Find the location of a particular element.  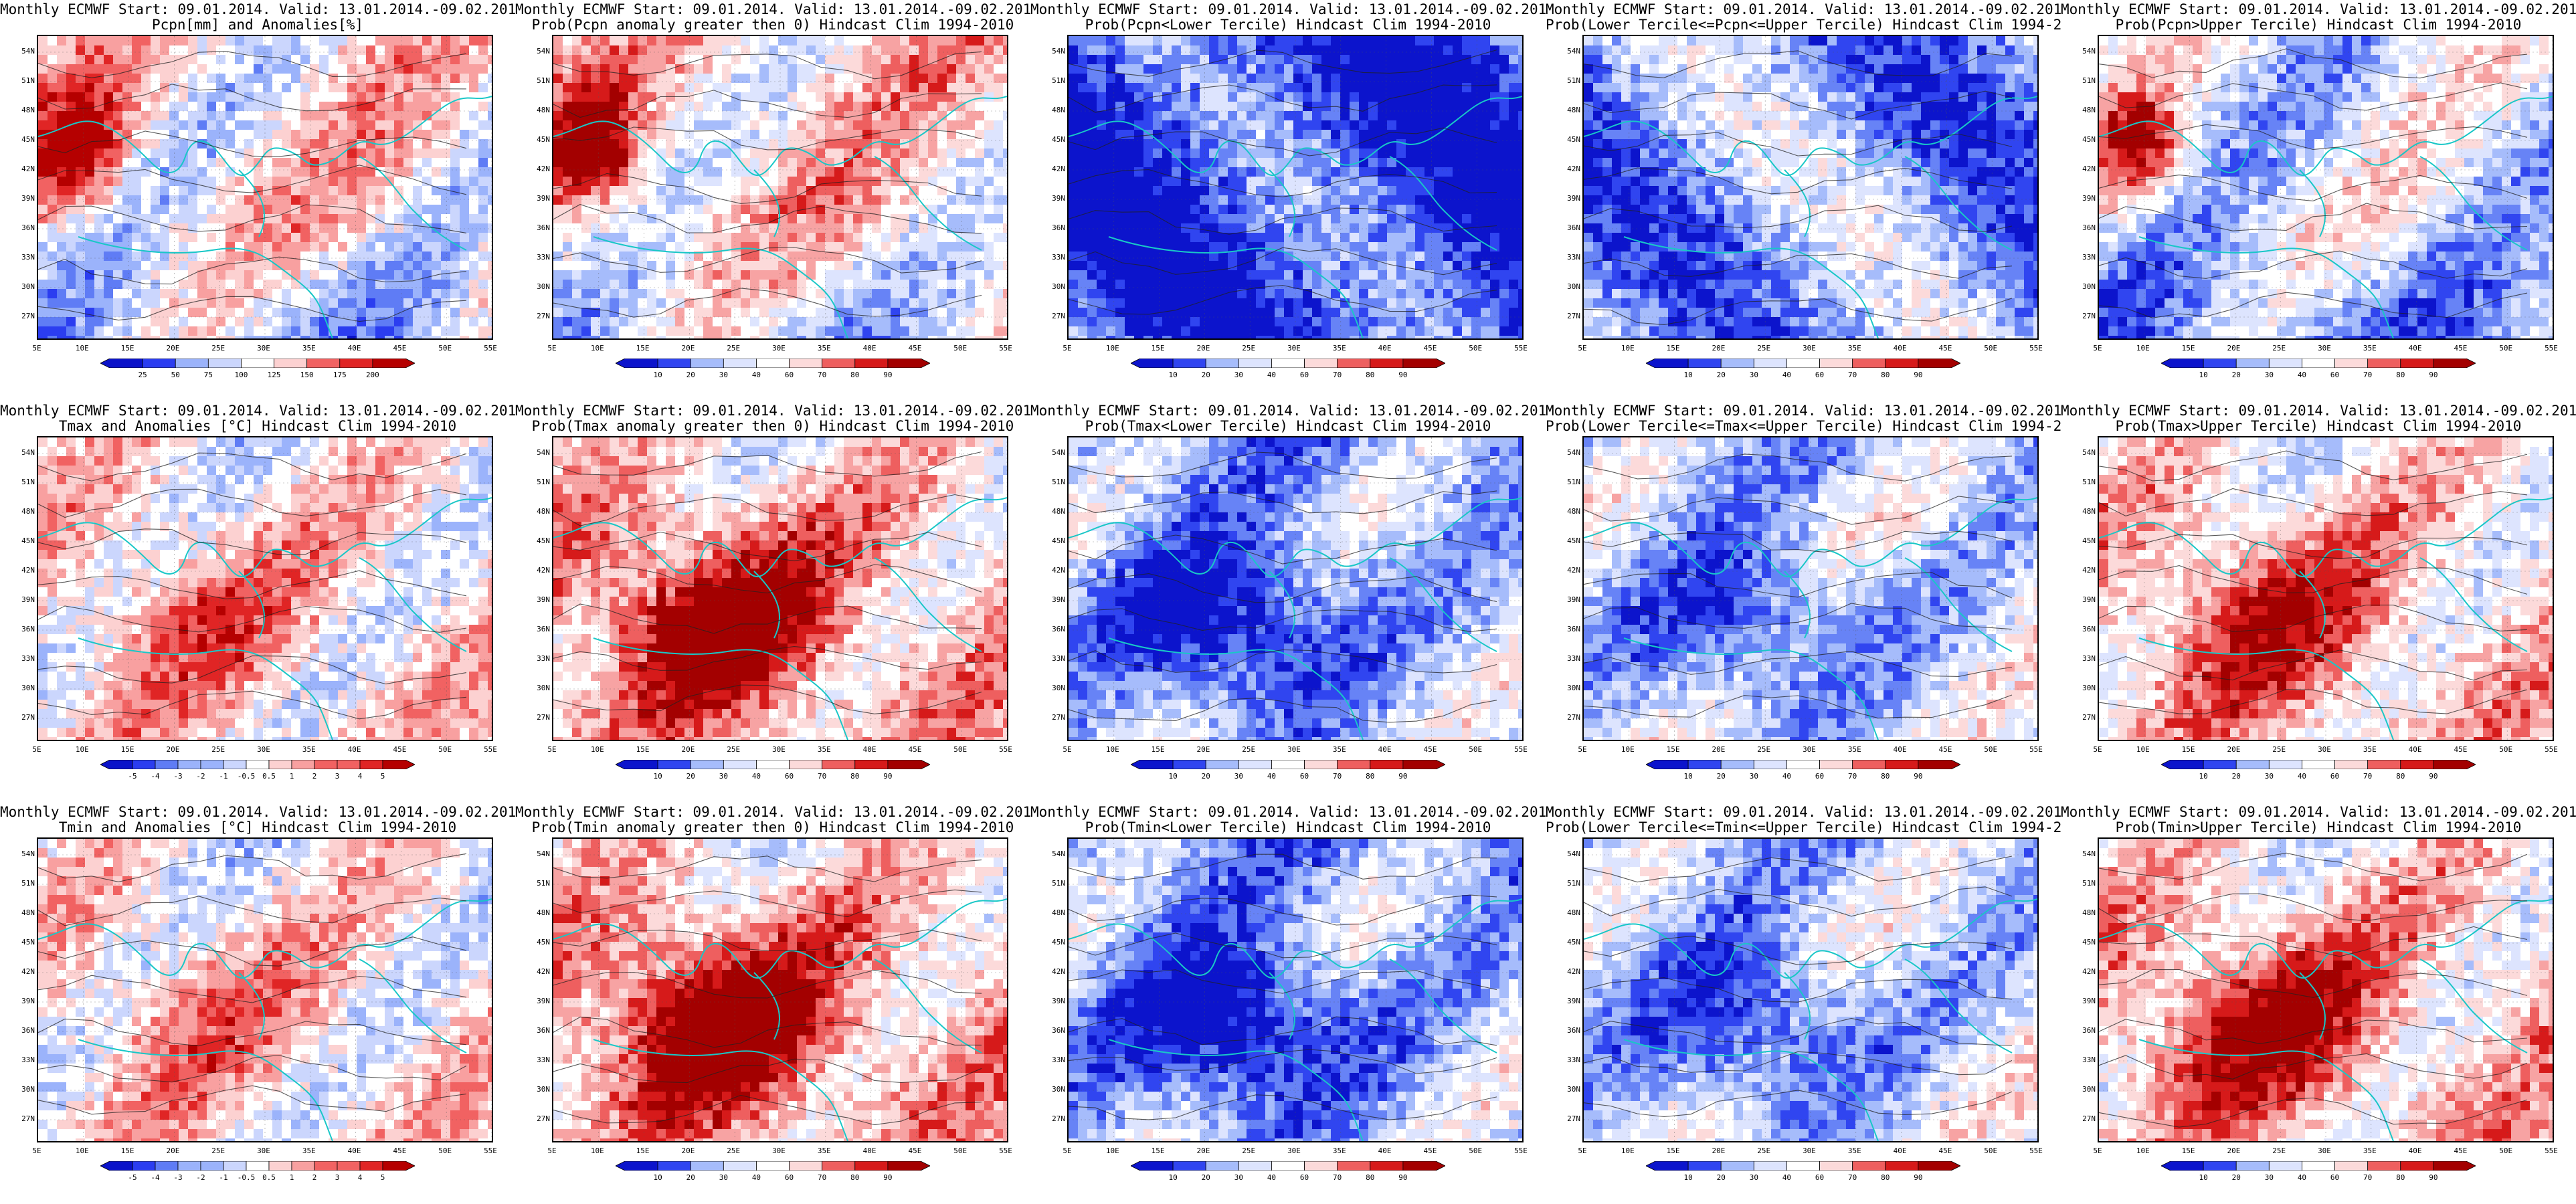

longitude-label: 20E is located at coordinates (2233, 1150).